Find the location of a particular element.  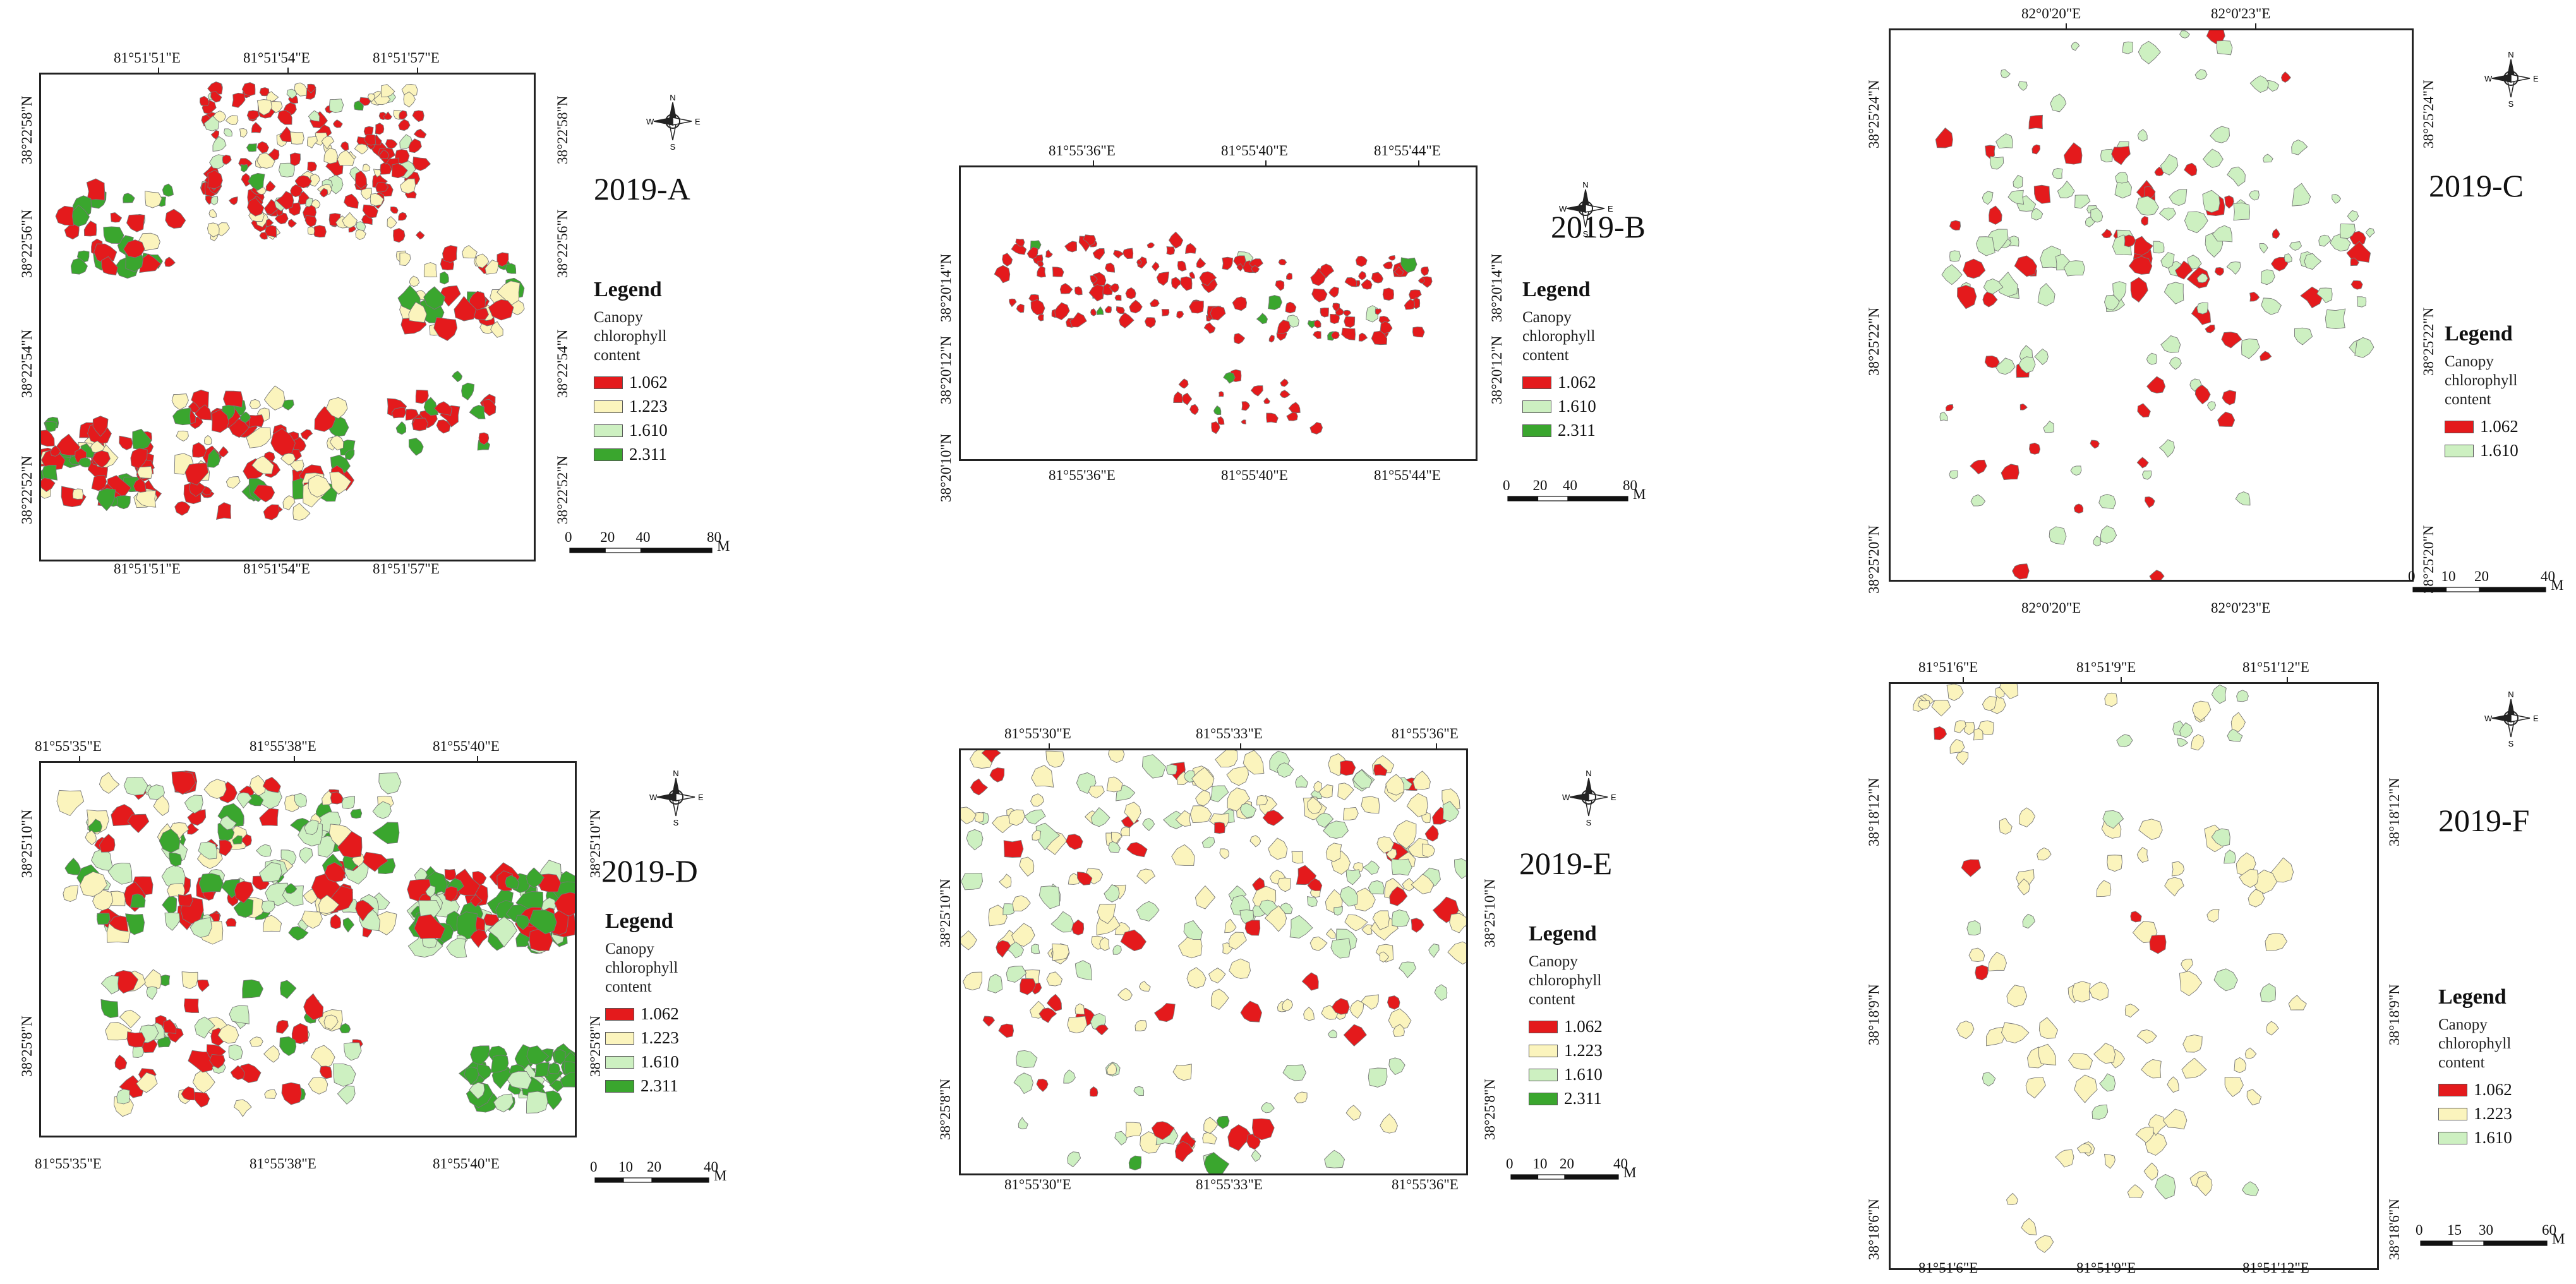

compass-ring is located at coordinates (2511, 78).